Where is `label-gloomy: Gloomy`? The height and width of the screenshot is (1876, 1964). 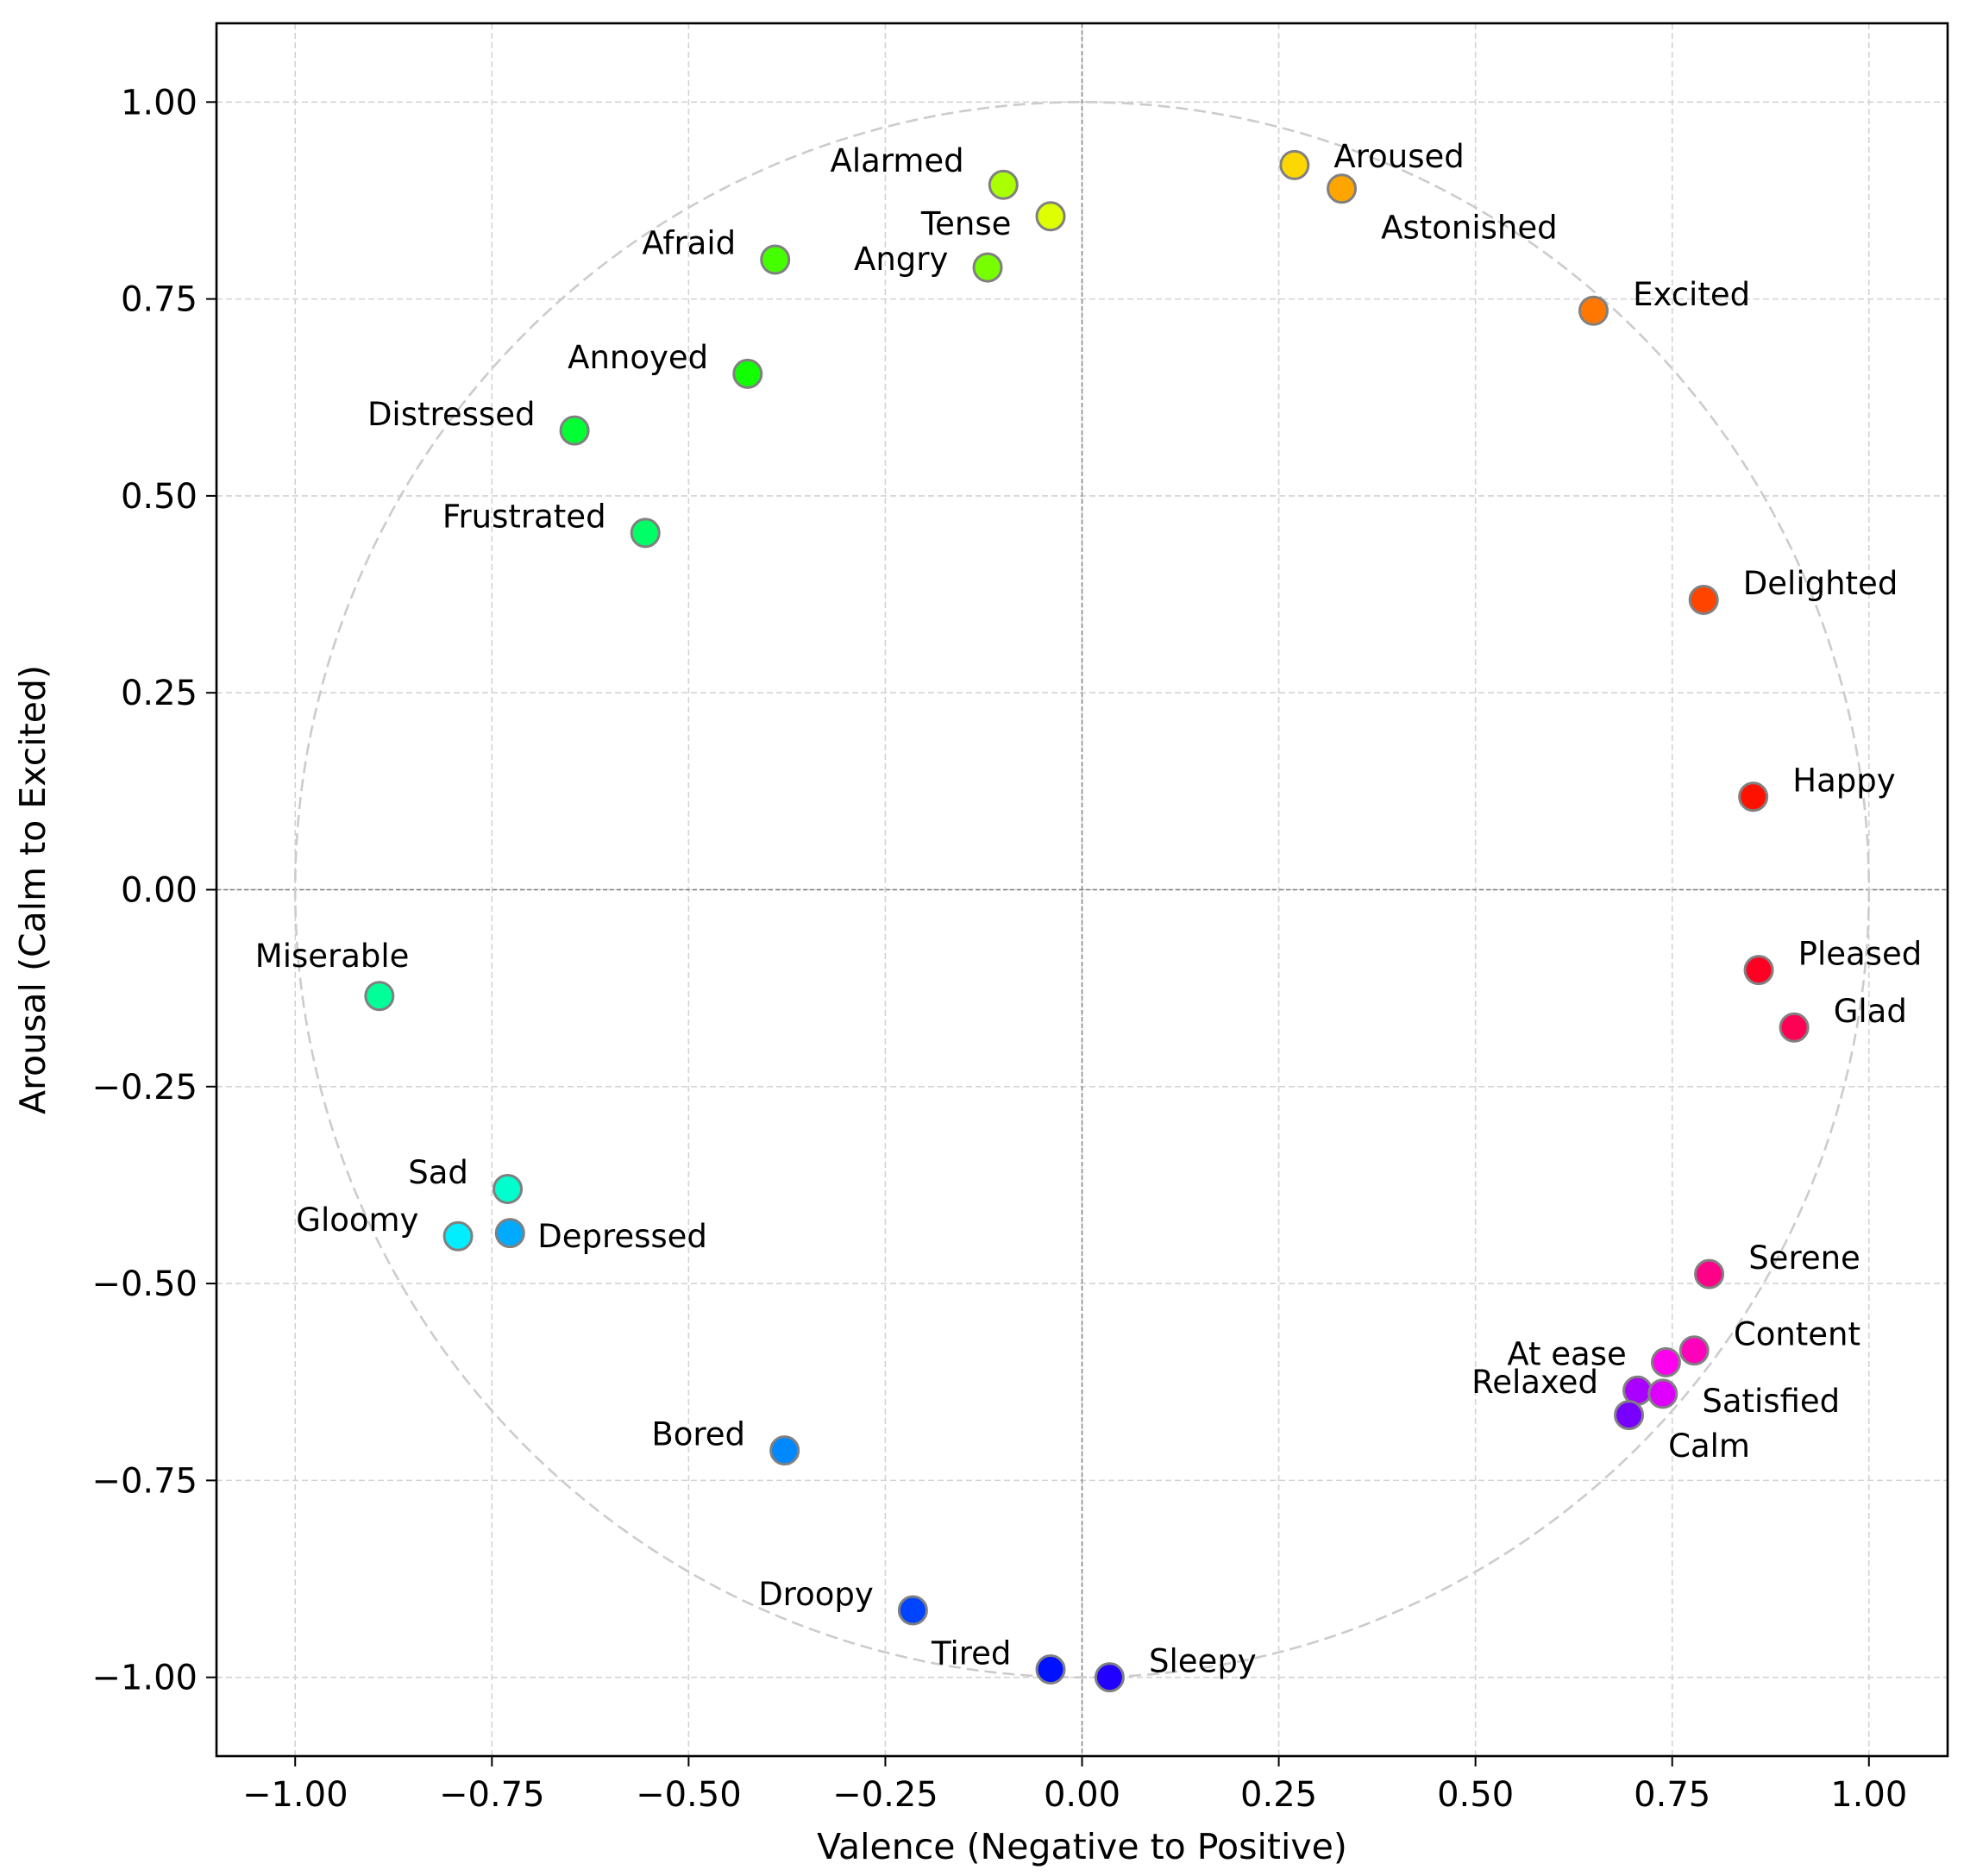 label-gloomy: Gloomy is located at coordinates (357, 1221).